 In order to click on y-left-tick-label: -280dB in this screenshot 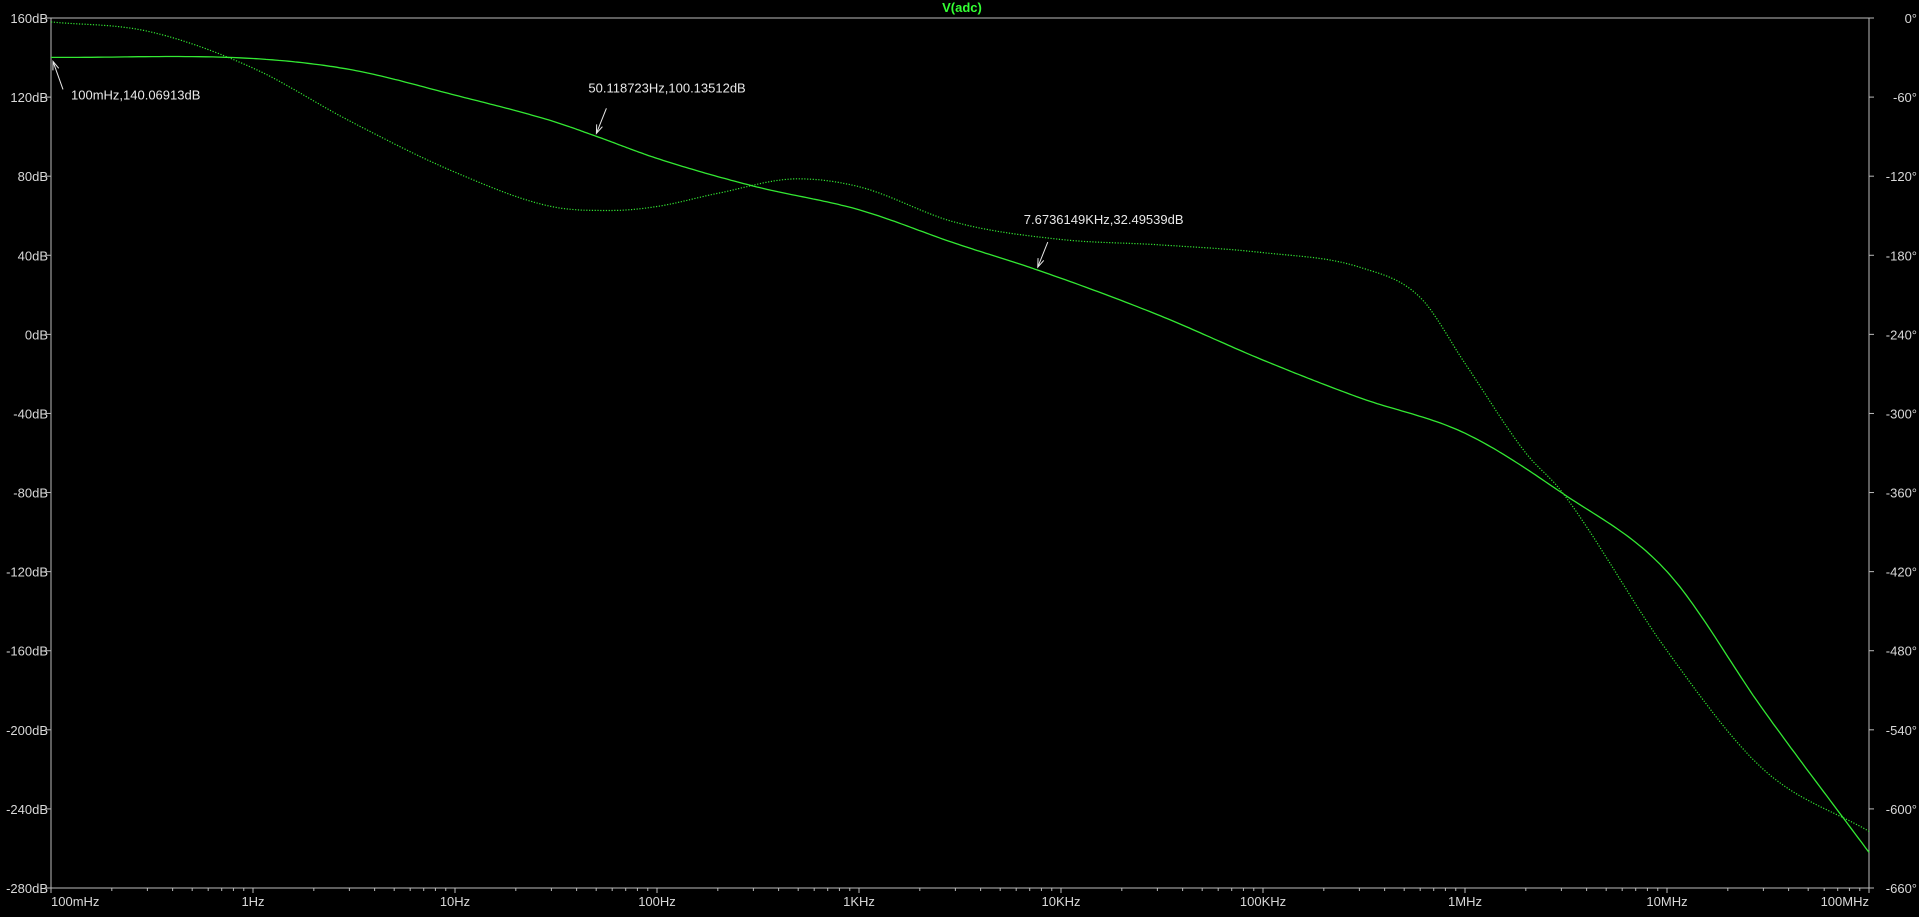, I will do `click(27, 888)`.